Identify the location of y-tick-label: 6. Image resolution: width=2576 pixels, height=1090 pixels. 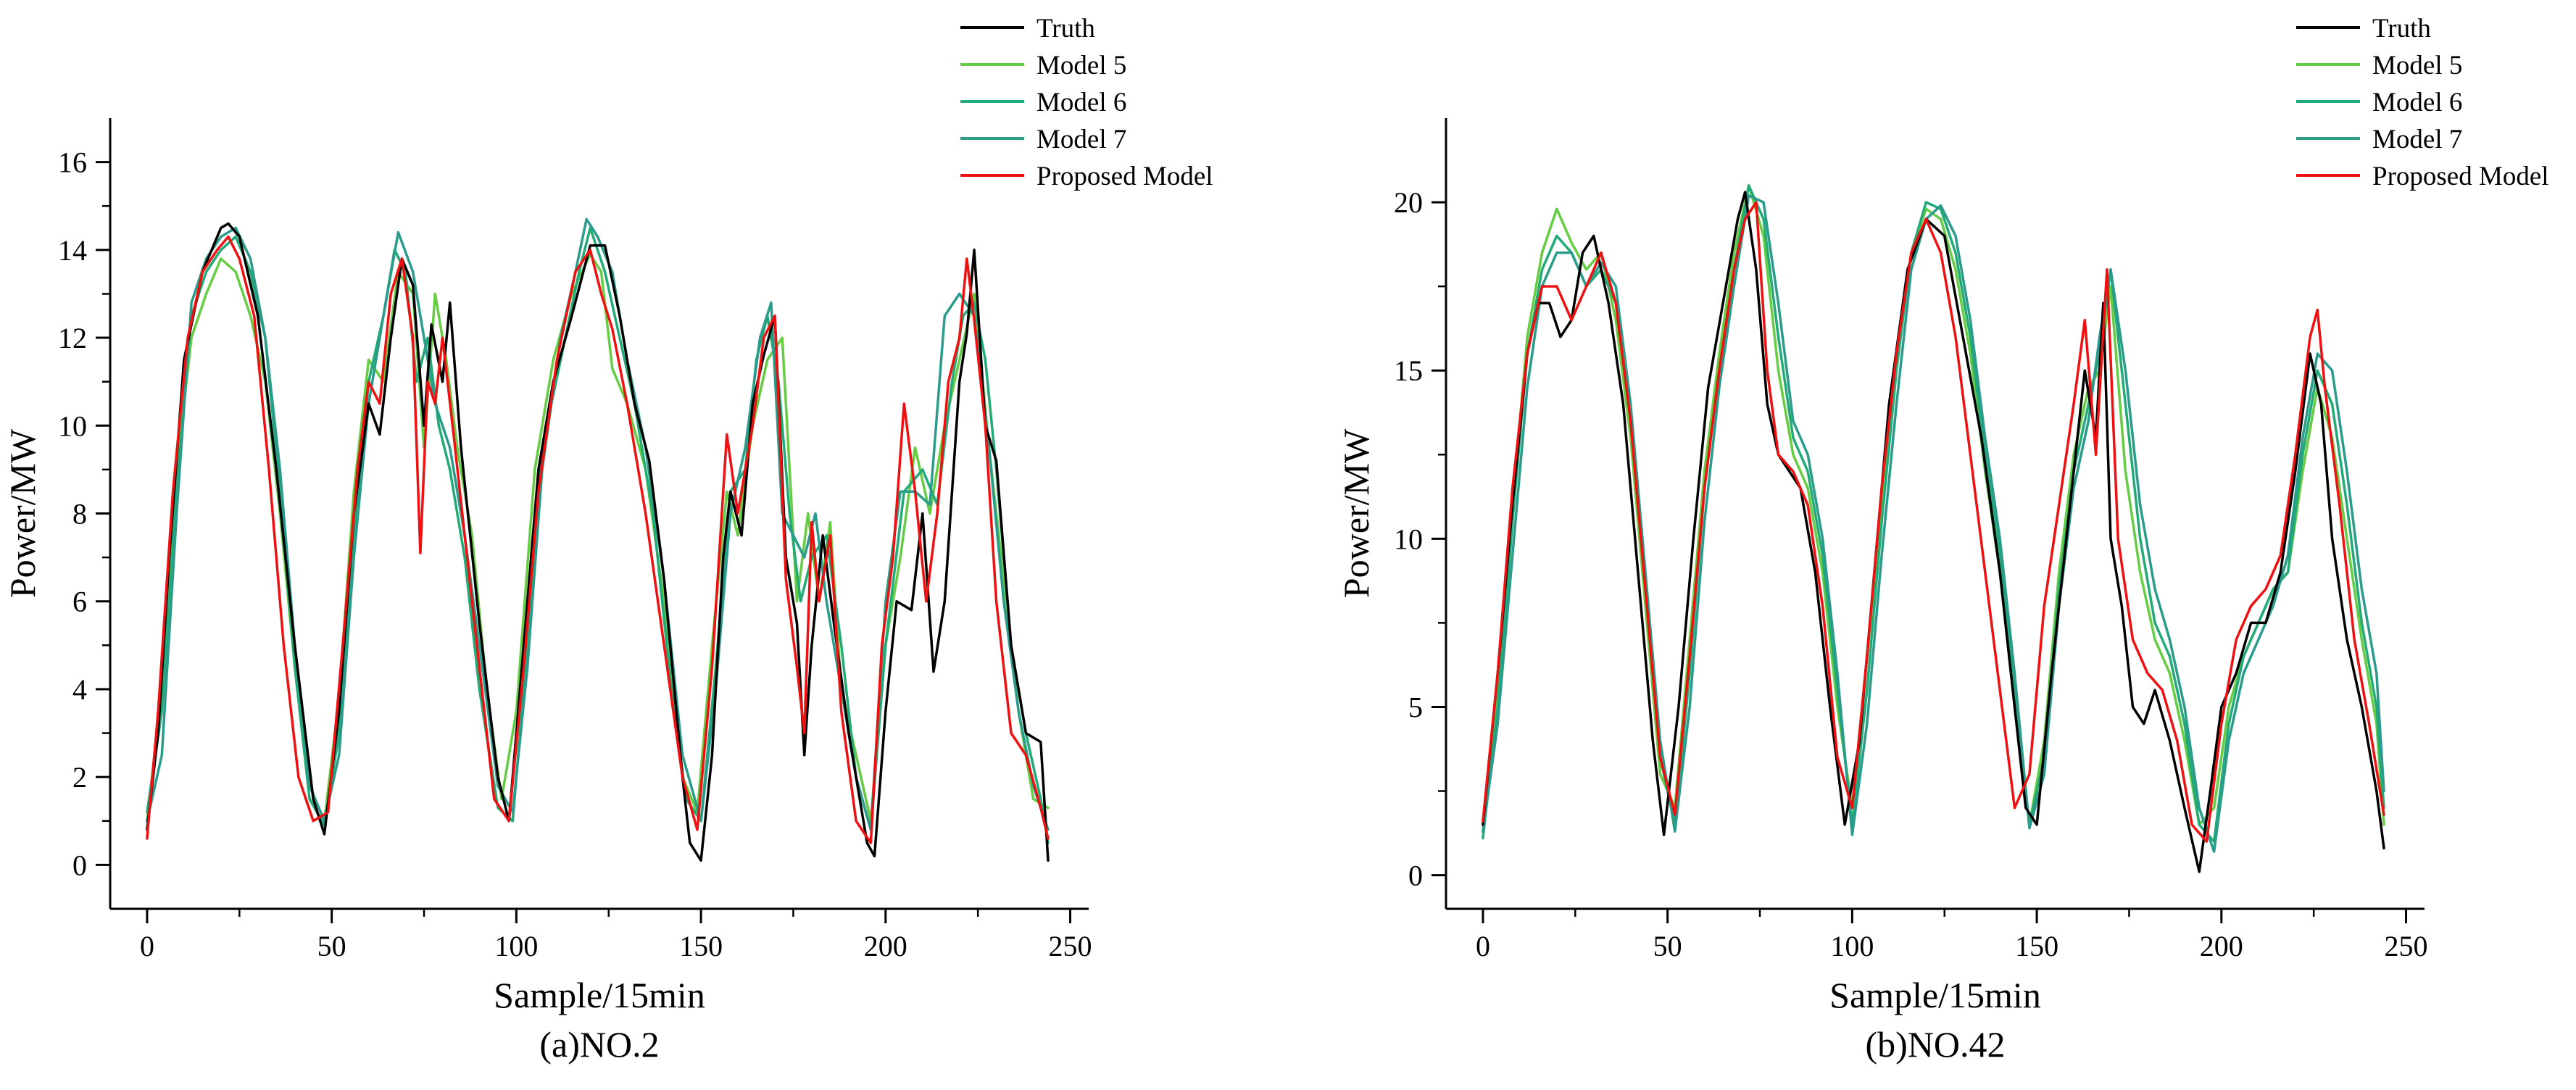
(79, 602).